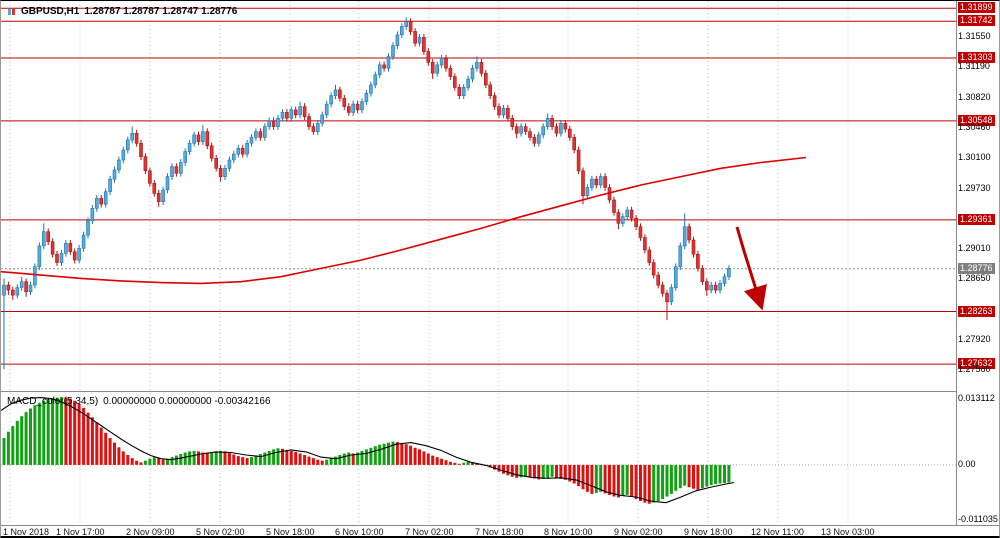 The width and height of the screenshot is (1000, 538). I want to click on level-price-label: 1.29361, so click(976, 219).